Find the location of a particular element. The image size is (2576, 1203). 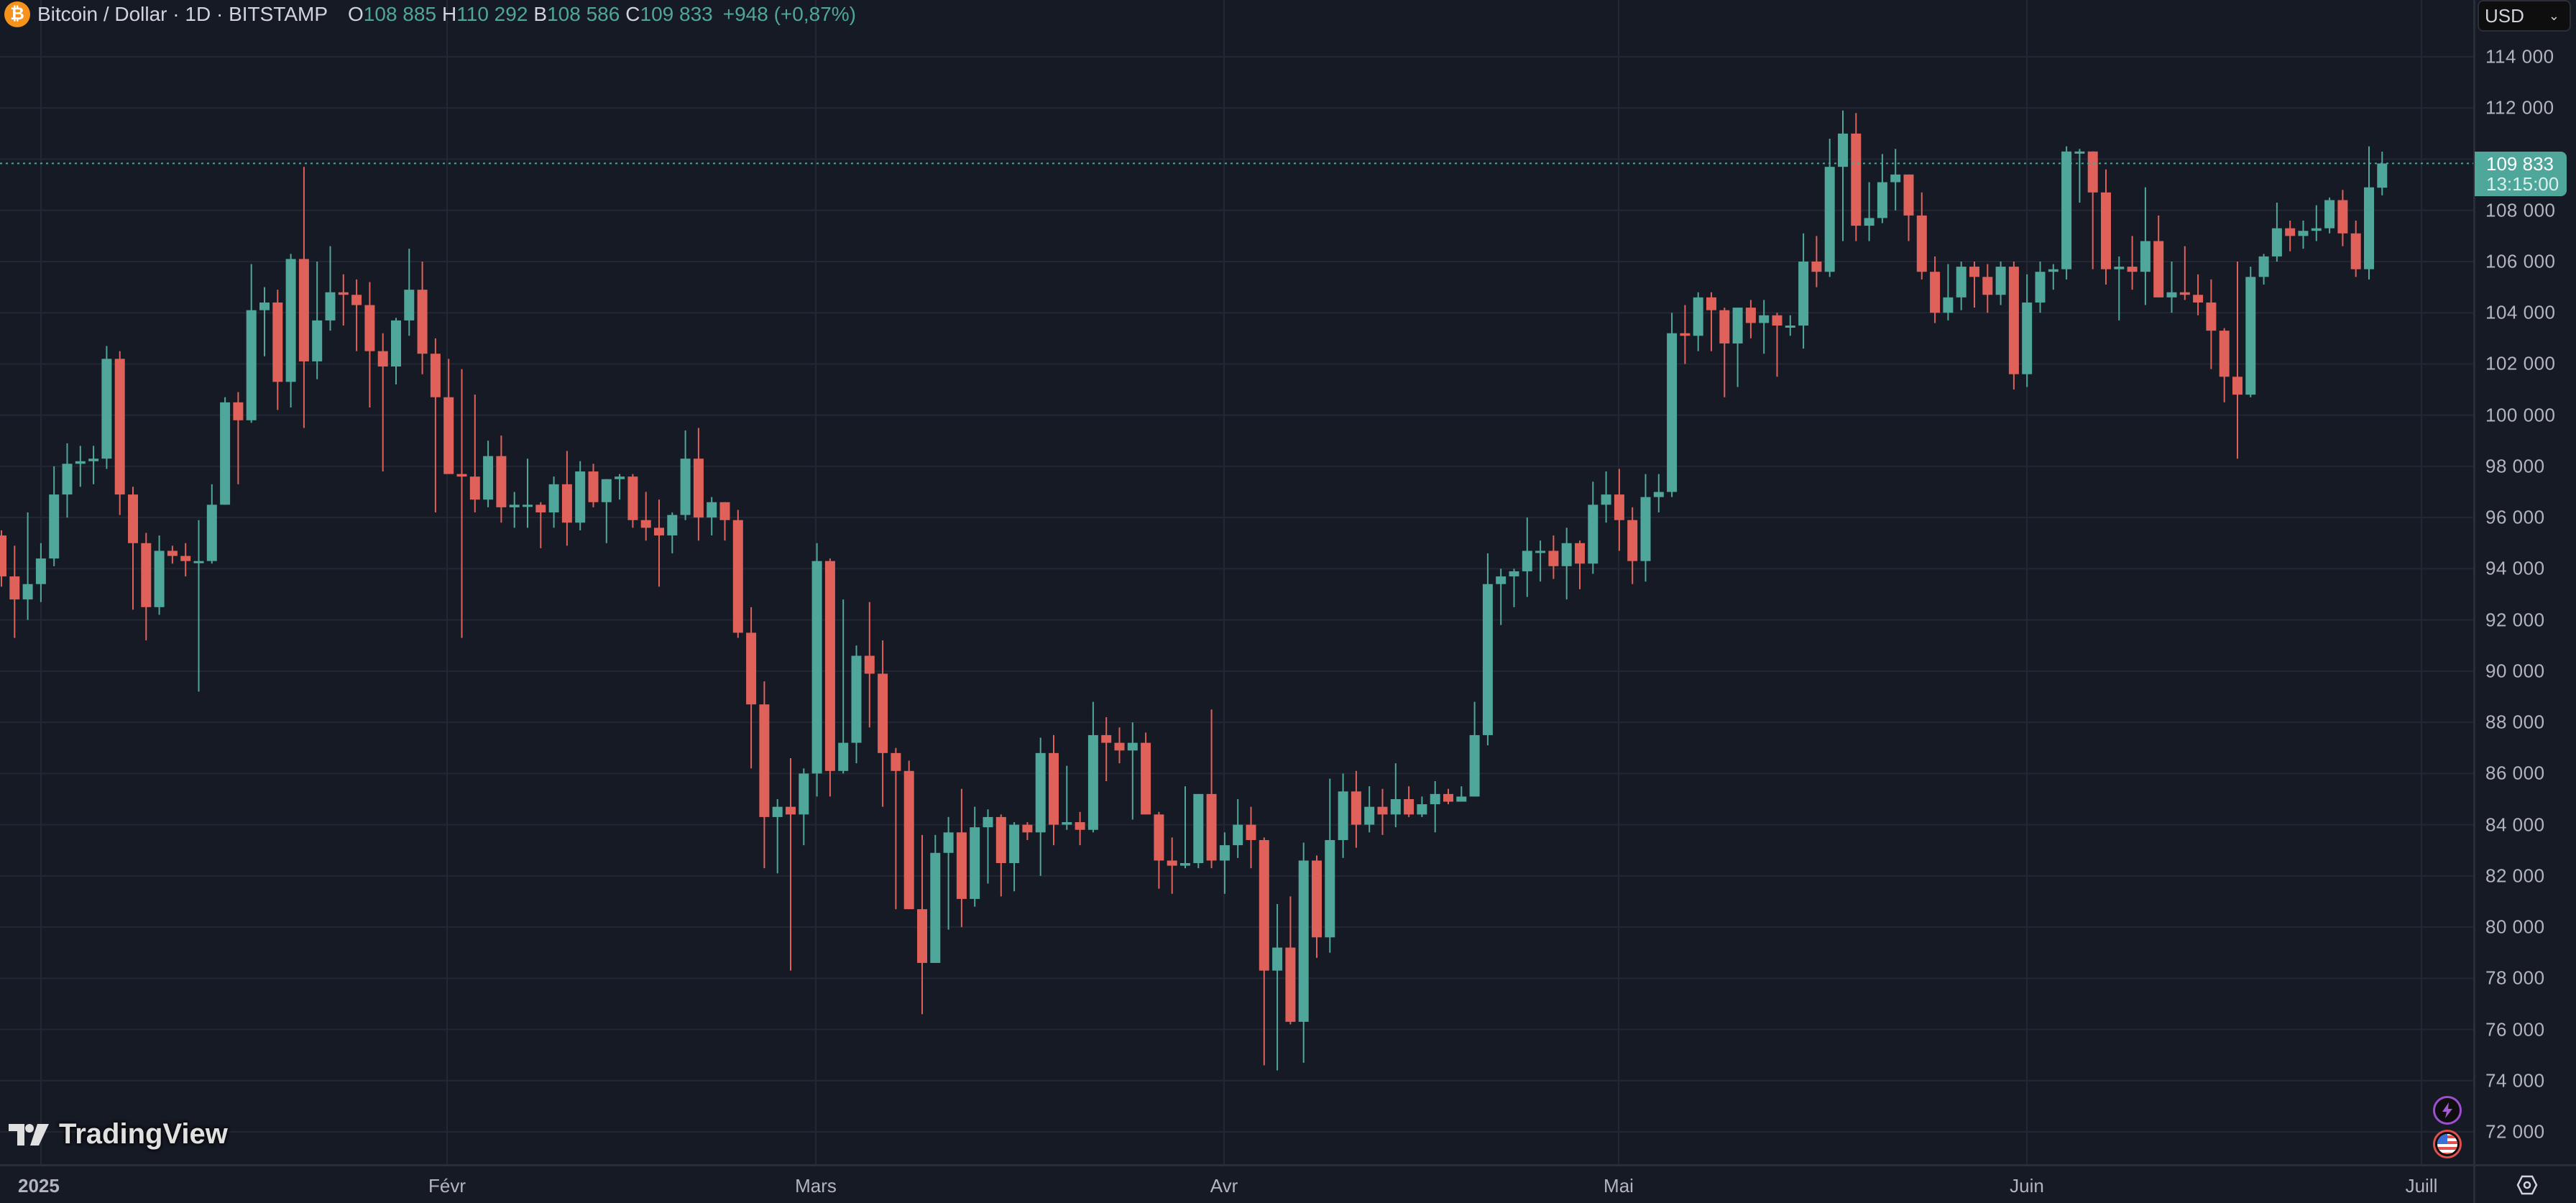

time-label: Mars is located at coordinates (816, 1186).